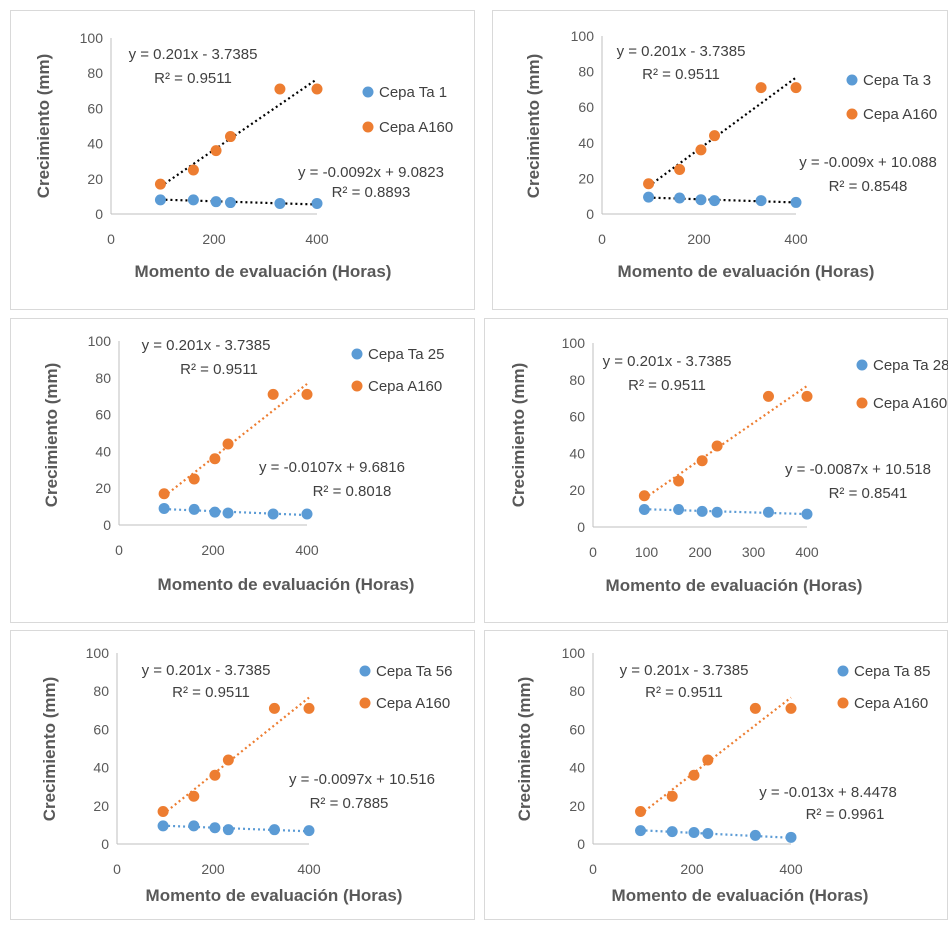 Image resolution: width=948 pixels, height=926 pixels. What do you see at coordinates (647, 552) in the screenshot?
I see `x-tick-label: 100` at bounding box center [647, 552].